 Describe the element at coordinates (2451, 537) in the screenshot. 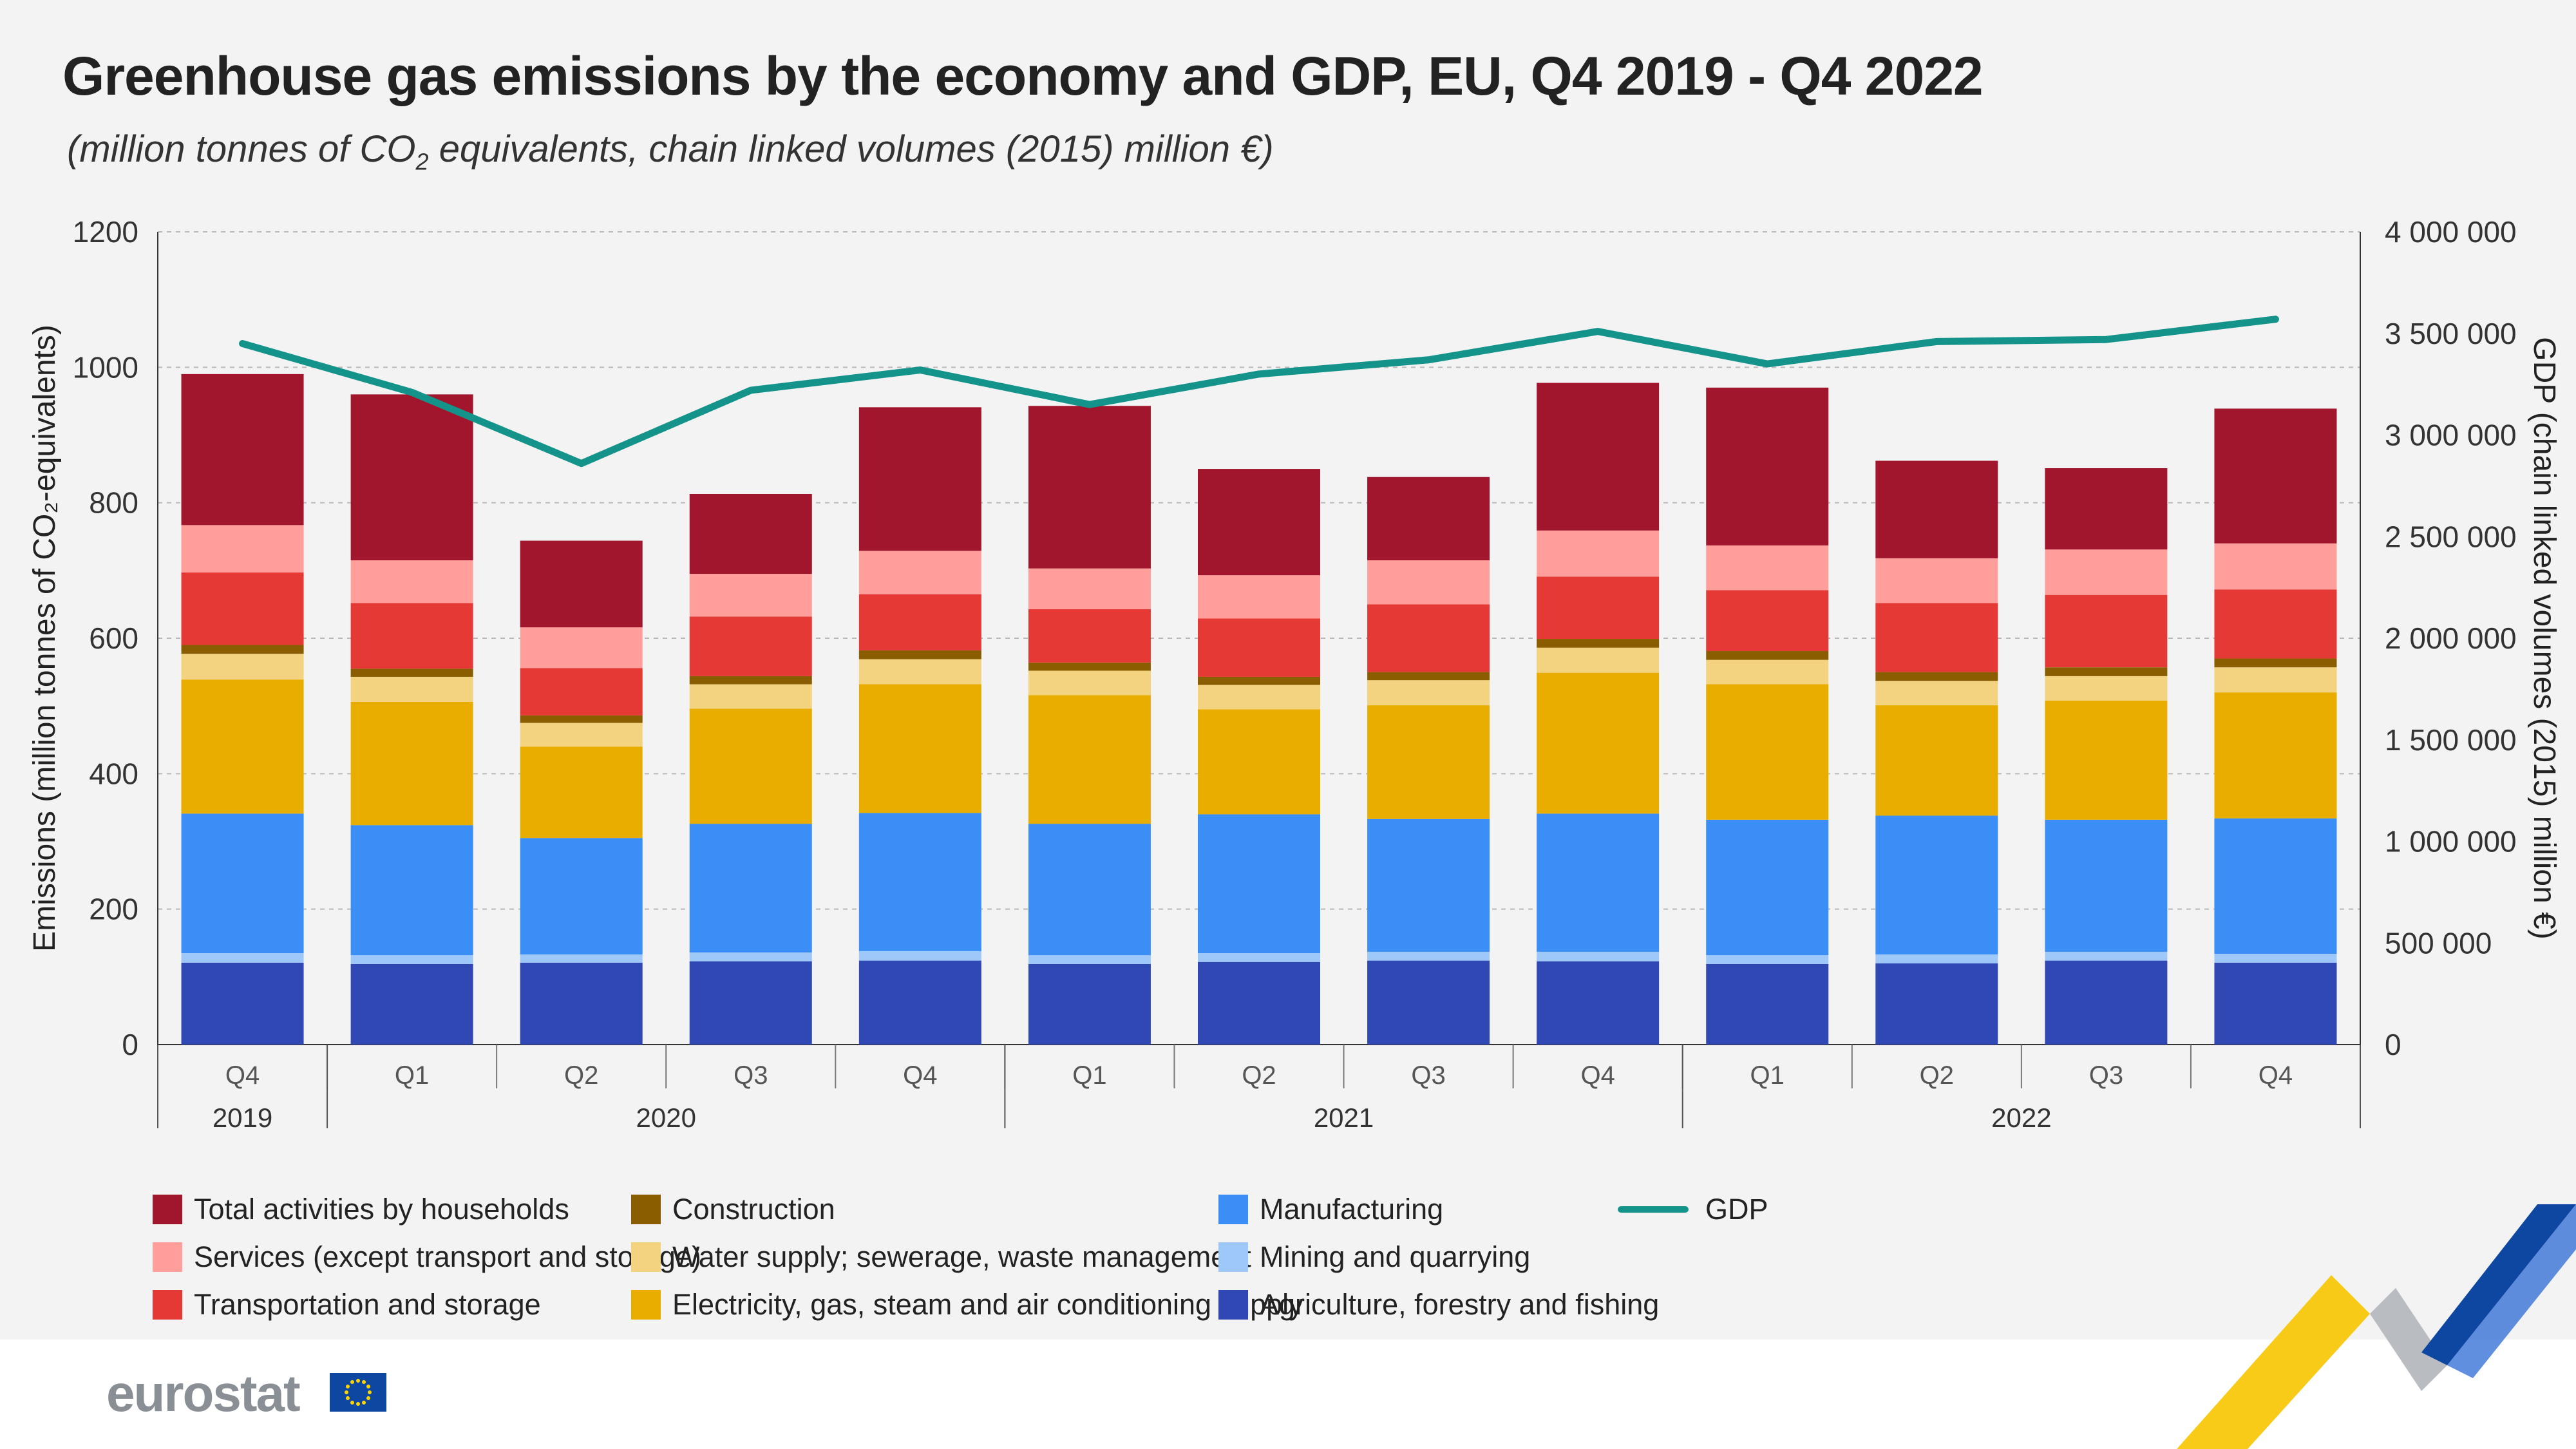

I see `y2-tick-label: 2 500 000` at that location.